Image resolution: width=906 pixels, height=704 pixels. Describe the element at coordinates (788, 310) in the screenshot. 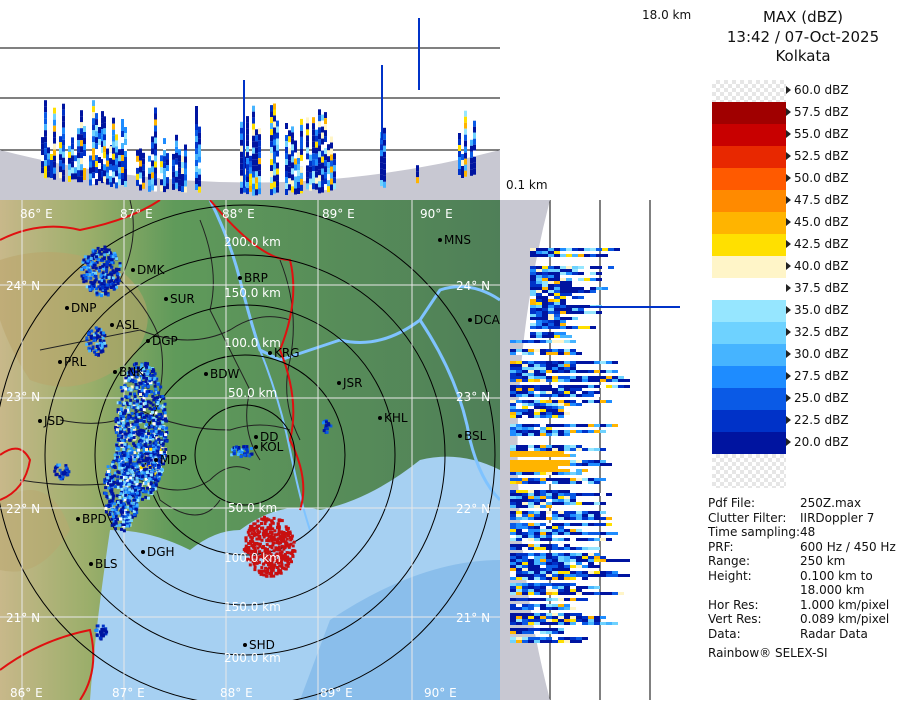

I see `scale-tick-icon` at that location.